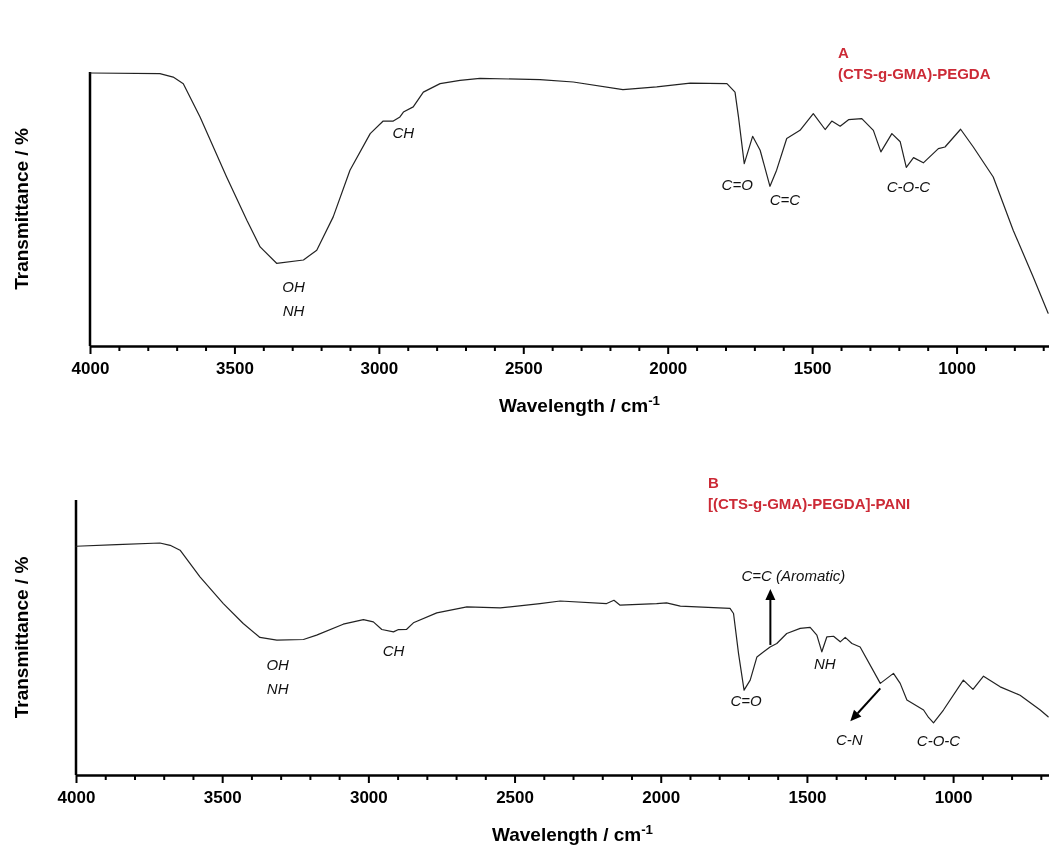 Image resolution: width=1049 pixels, height=849 pixels. What do you see at coordinates (824, 663) in the screenshot?
I see `annotation: NH` at bounding box center [824, 663].